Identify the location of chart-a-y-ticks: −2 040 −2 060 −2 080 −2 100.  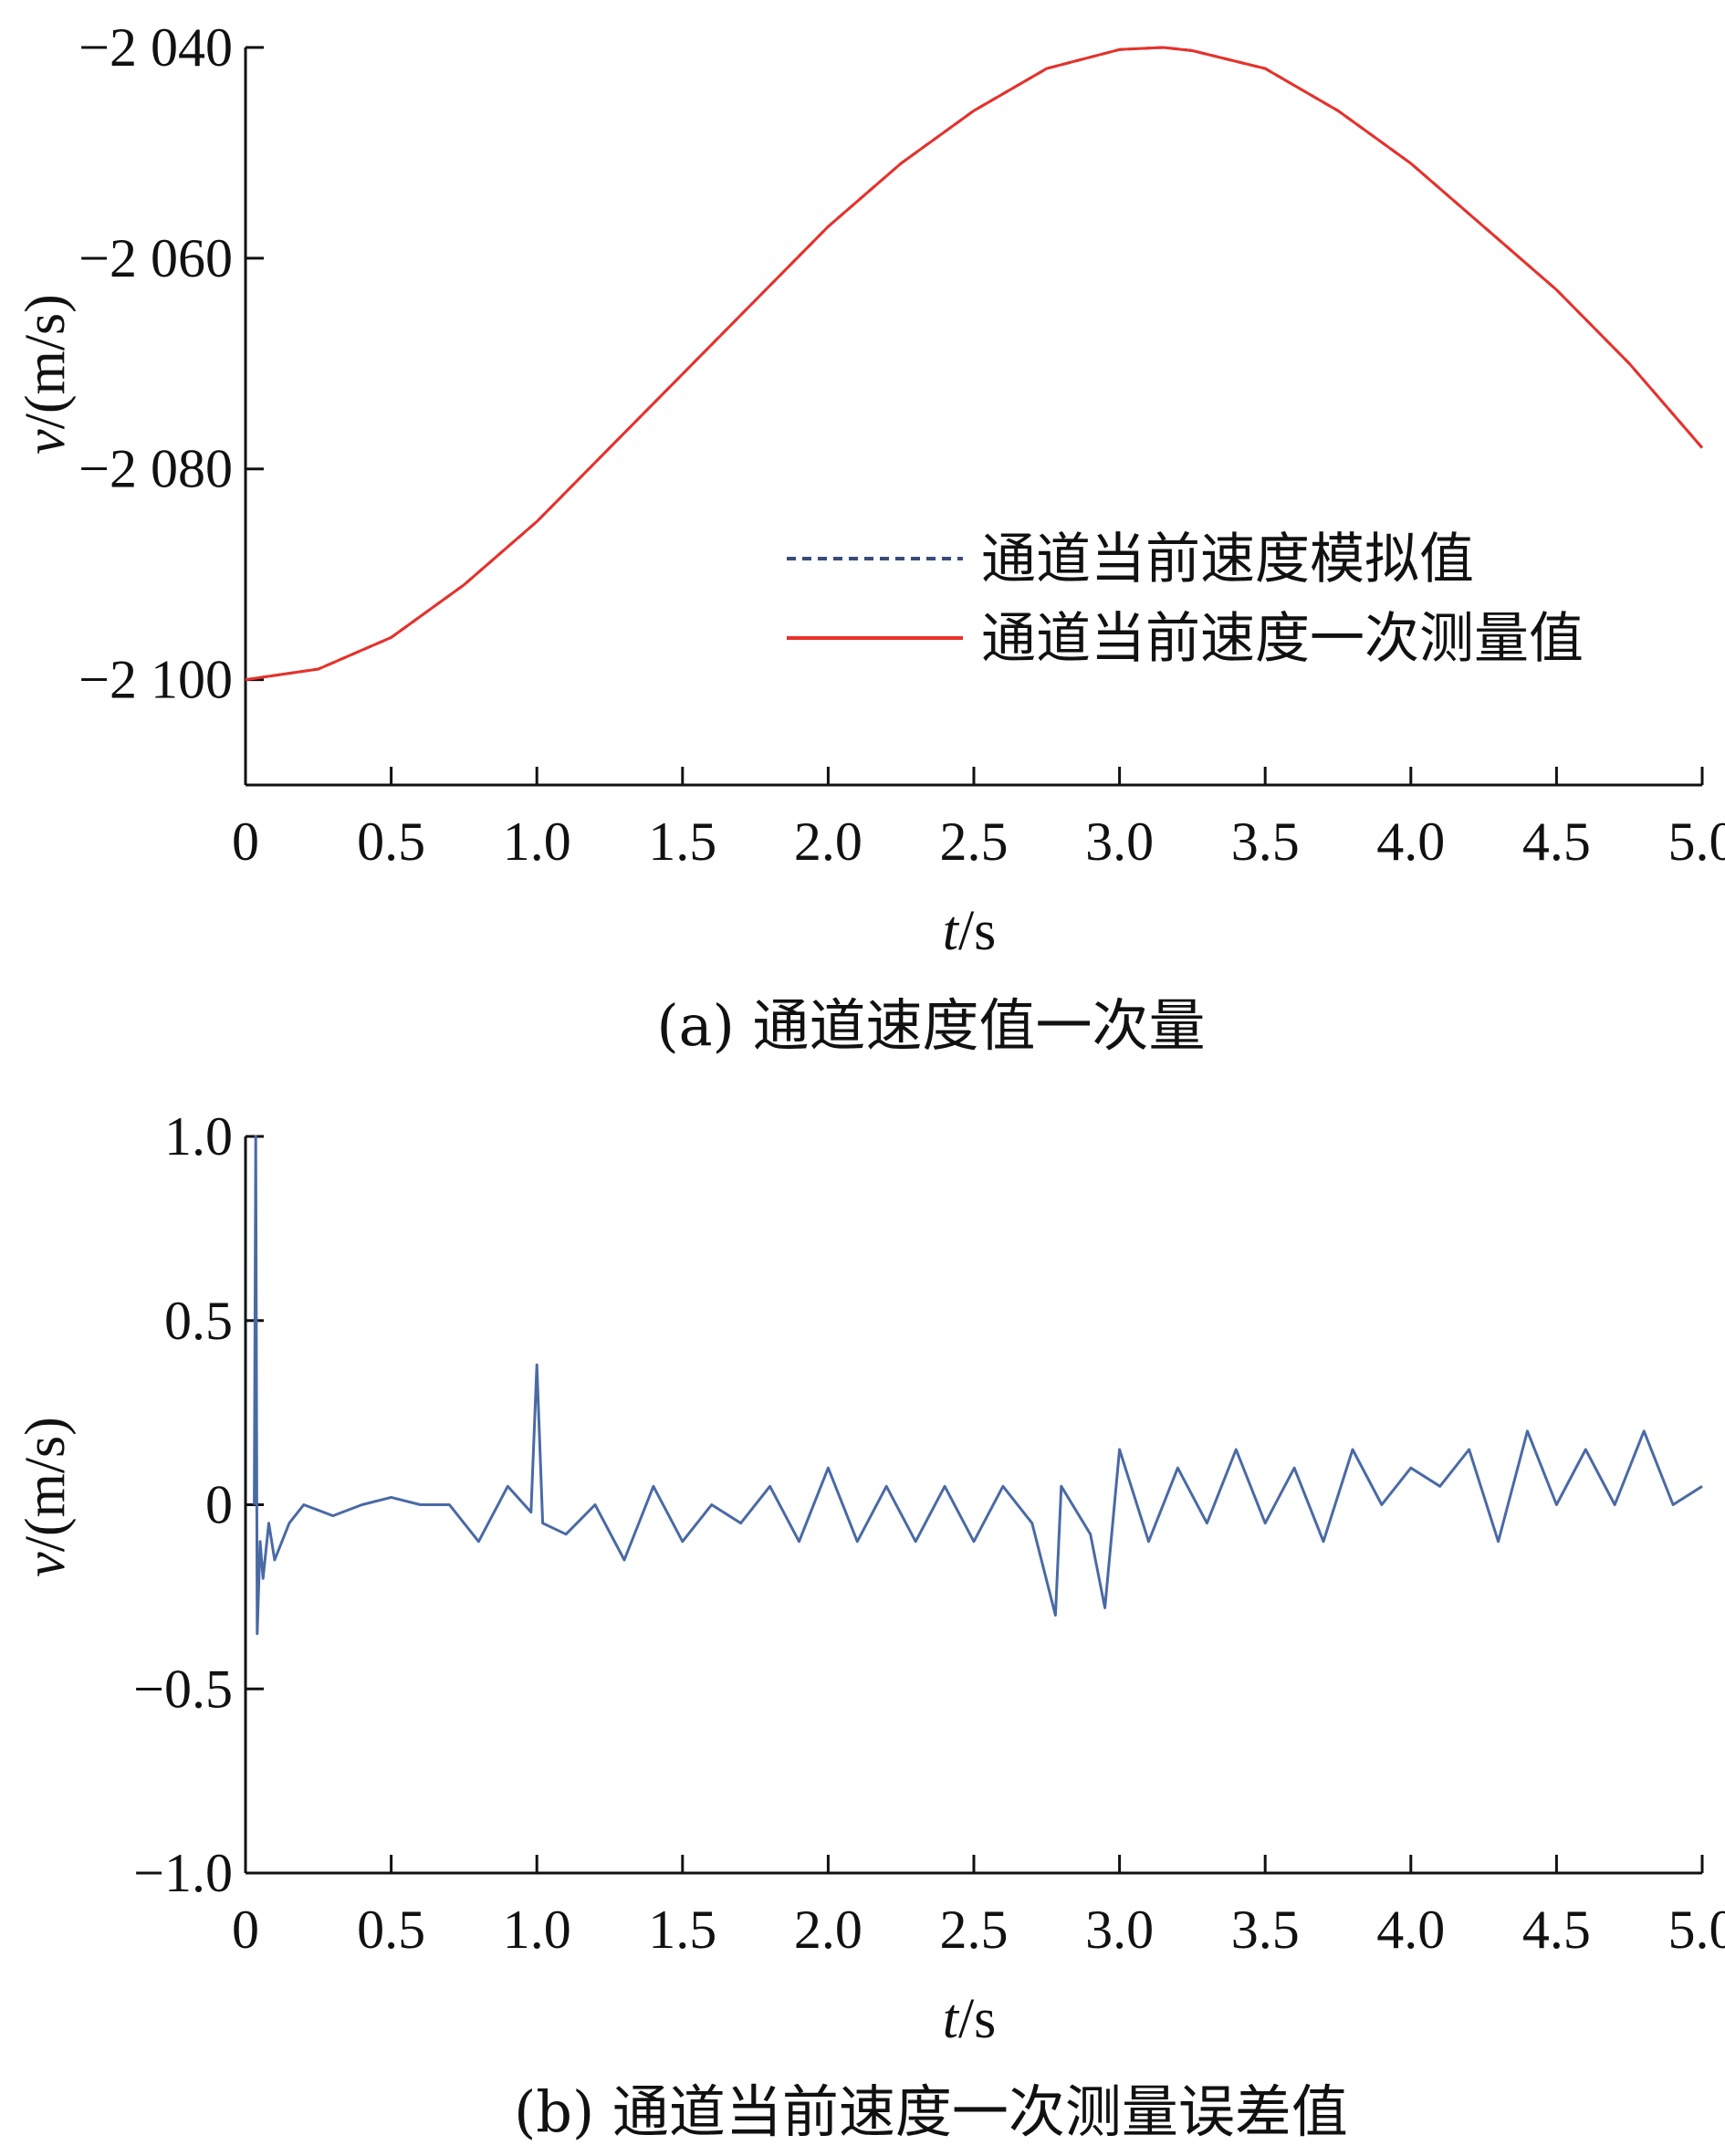
(171, 363).